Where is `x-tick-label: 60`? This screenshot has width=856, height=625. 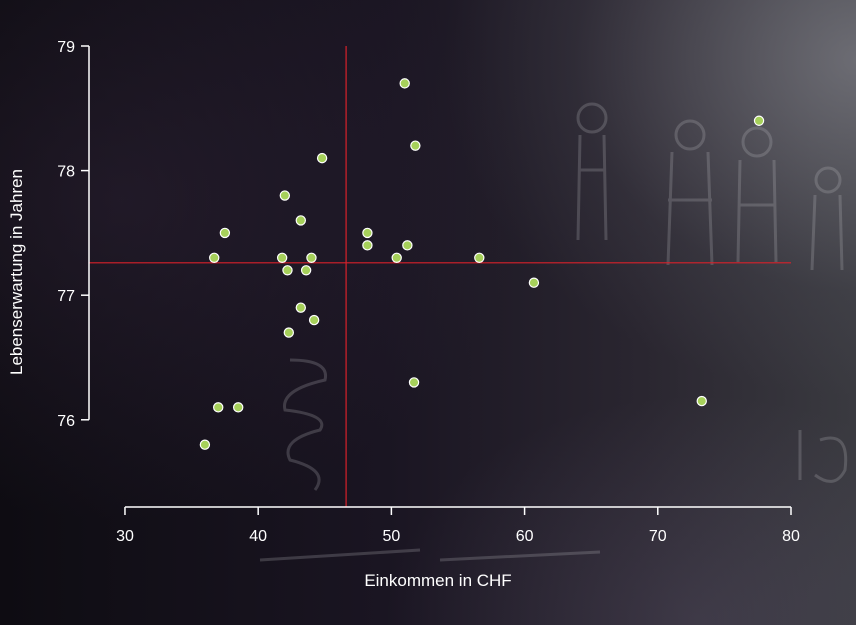
x-tick-label: 60 is located at coordinates (525, 536).